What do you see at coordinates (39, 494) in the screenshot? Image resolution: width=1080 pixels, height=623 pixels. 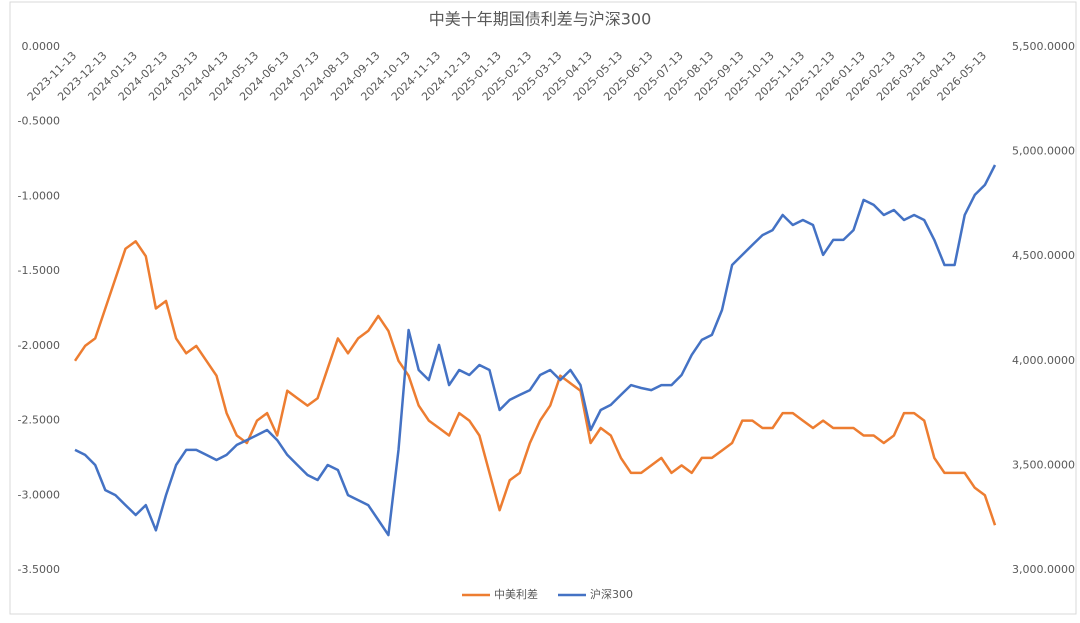 I see `y-tick-label: -3.0000` at bounding box center [39, 494].